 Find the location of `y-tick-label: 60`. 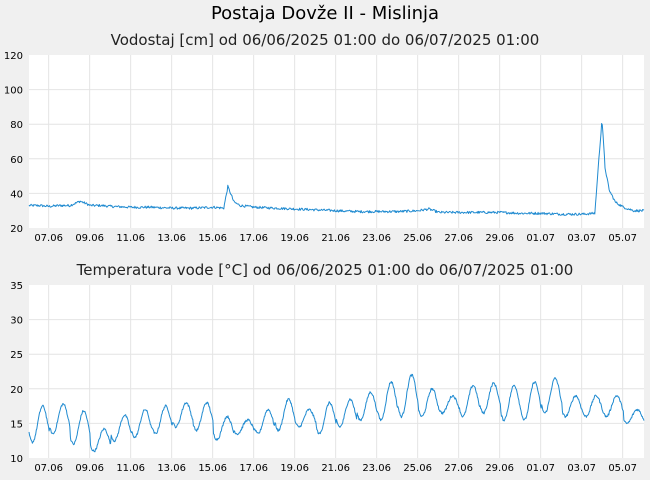

y-tick-label: 60 is located at coordinates (16, 160).